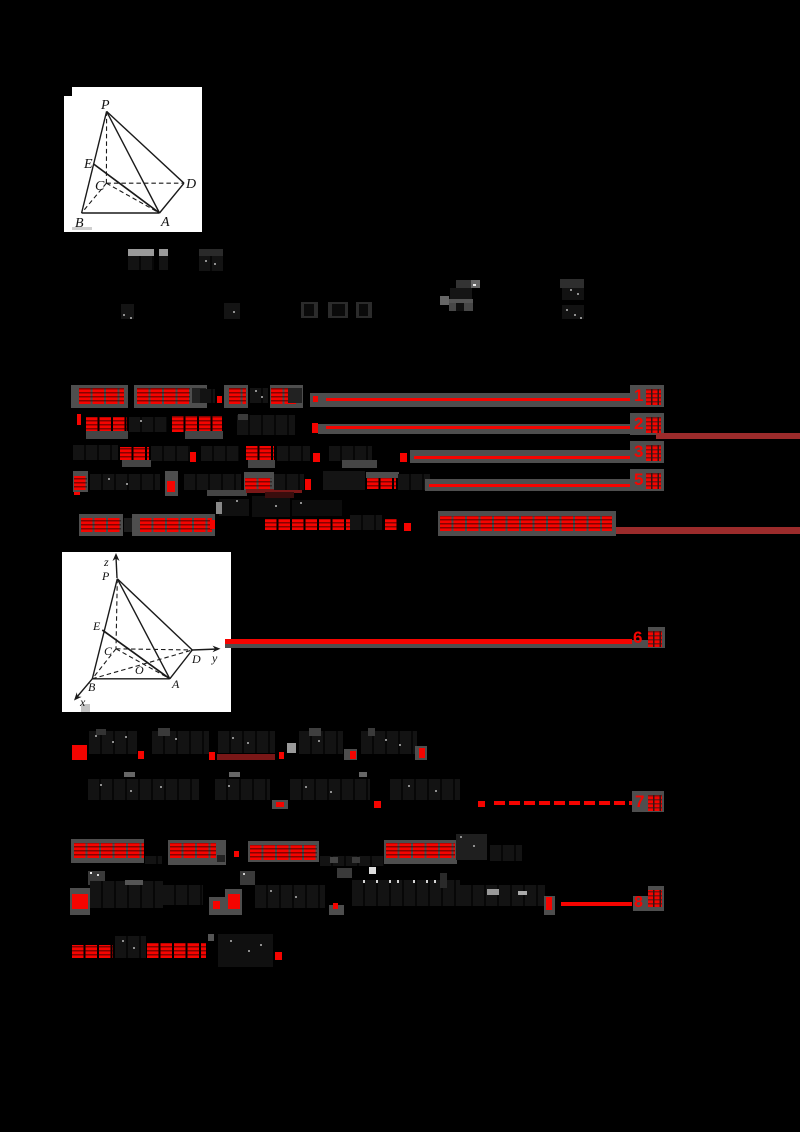 The image size is (800, 1132). What do you see at coordinates (82, 702) in the screenshot?
I see `svg-text: x` at bounding box center [82, 702].